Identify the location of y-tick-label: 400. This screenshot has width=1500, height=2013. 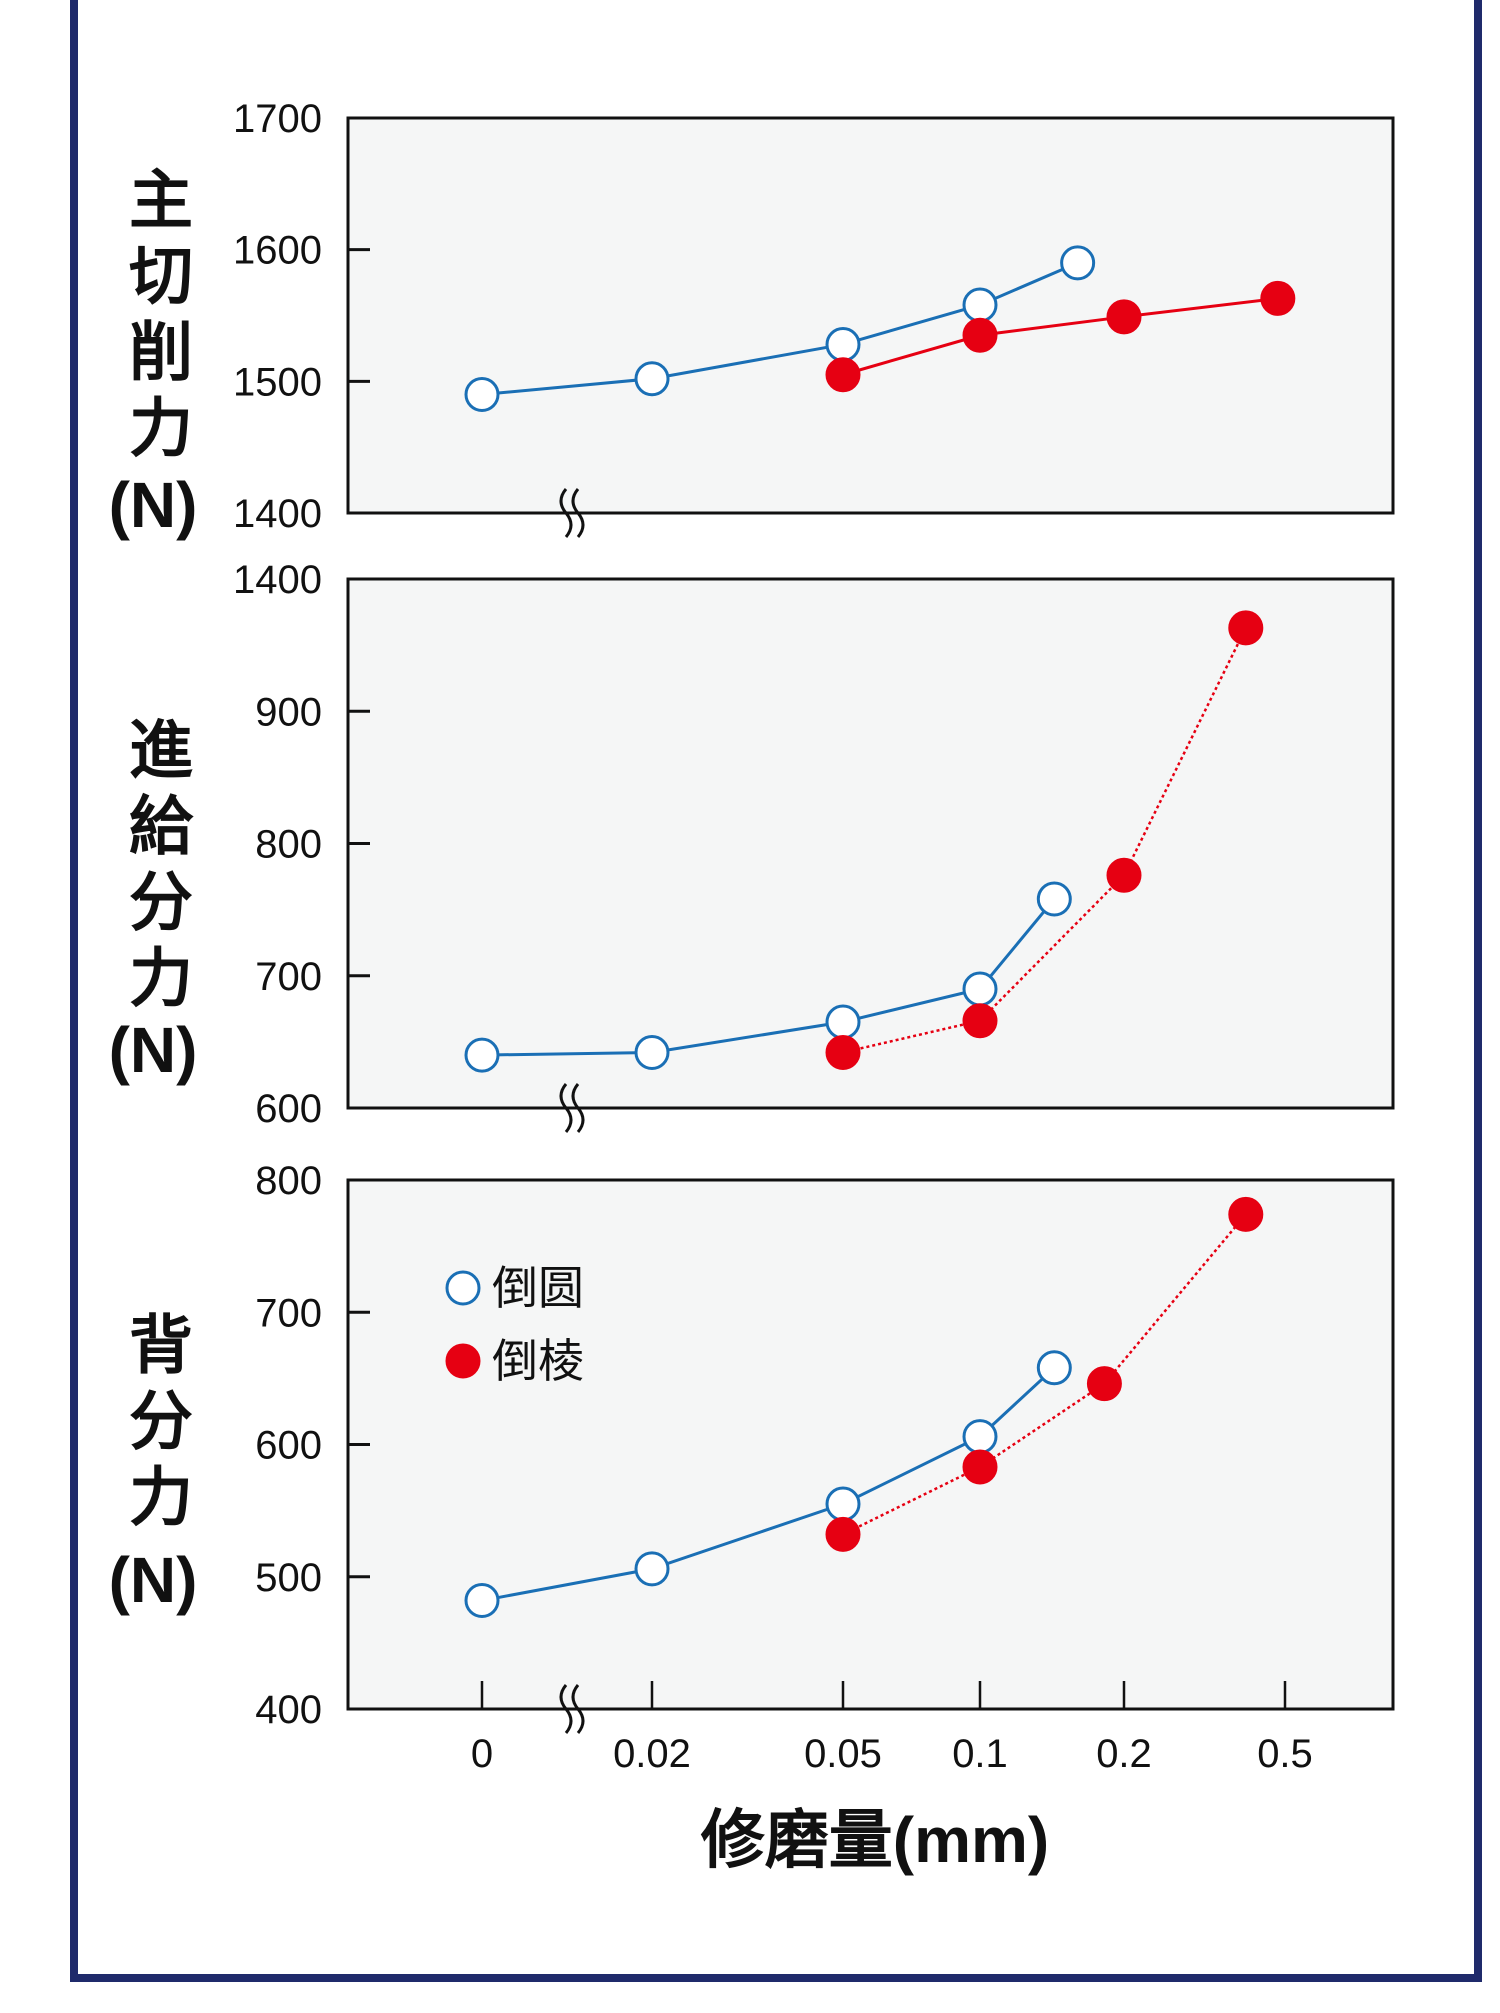
(288, 1710).